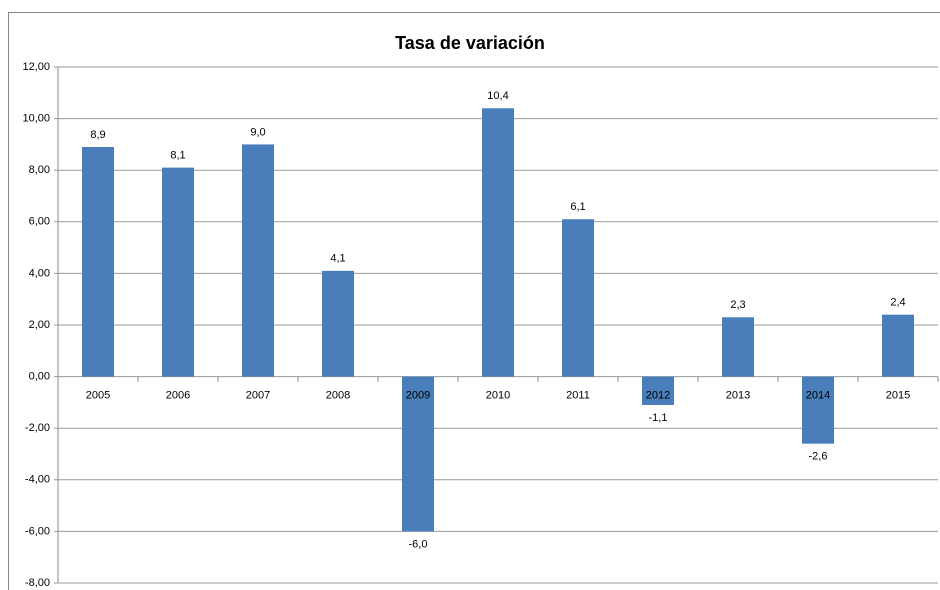  What do you see at coordinates (37, 583) in the screenshot?
I see `y-tick-label: -8,00` at bounding box center [37, 583].